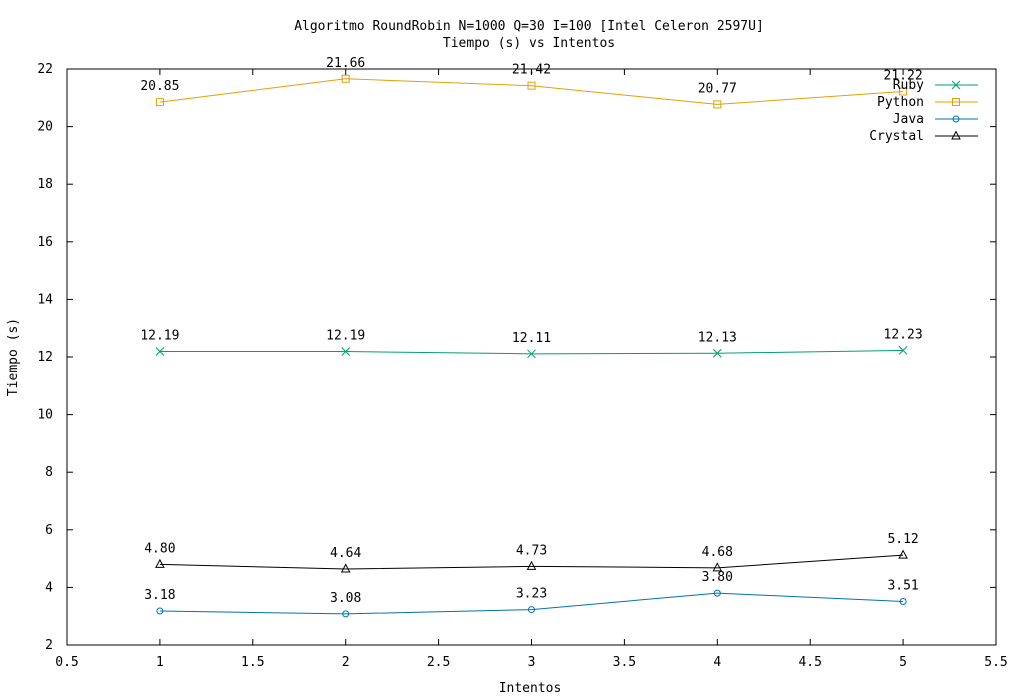 The width and height of the screenshot is (1024, 700). What do you see at coordinates (900, 102) in the screenshot?
I see `legend-label: Python` at bounding box center [900, 102].